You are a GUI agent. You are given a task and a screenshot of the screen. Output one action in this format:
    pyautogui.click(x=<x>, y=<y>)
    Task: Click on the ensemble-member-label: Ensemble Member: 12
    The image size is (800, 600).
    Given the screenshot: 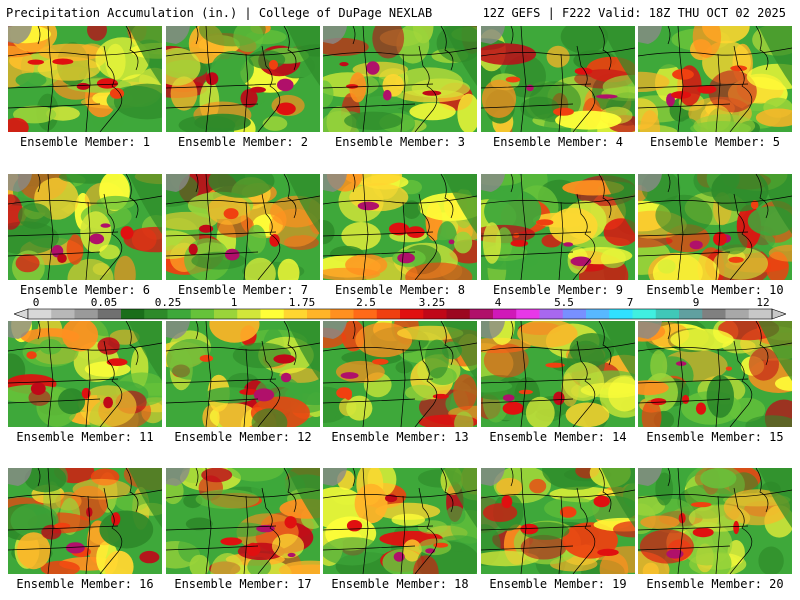 What is the action you would take?
    pyautogui.click(x=243, y=437)
    